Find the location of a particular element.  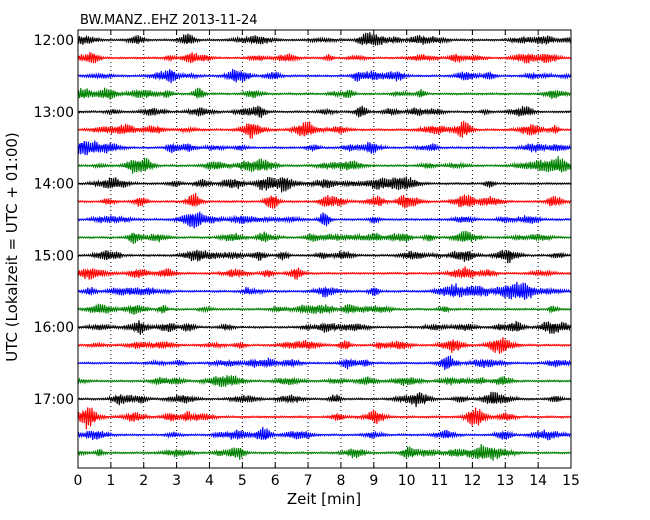

y-tick-label: 13:00 is located at coordinates (54, 113).